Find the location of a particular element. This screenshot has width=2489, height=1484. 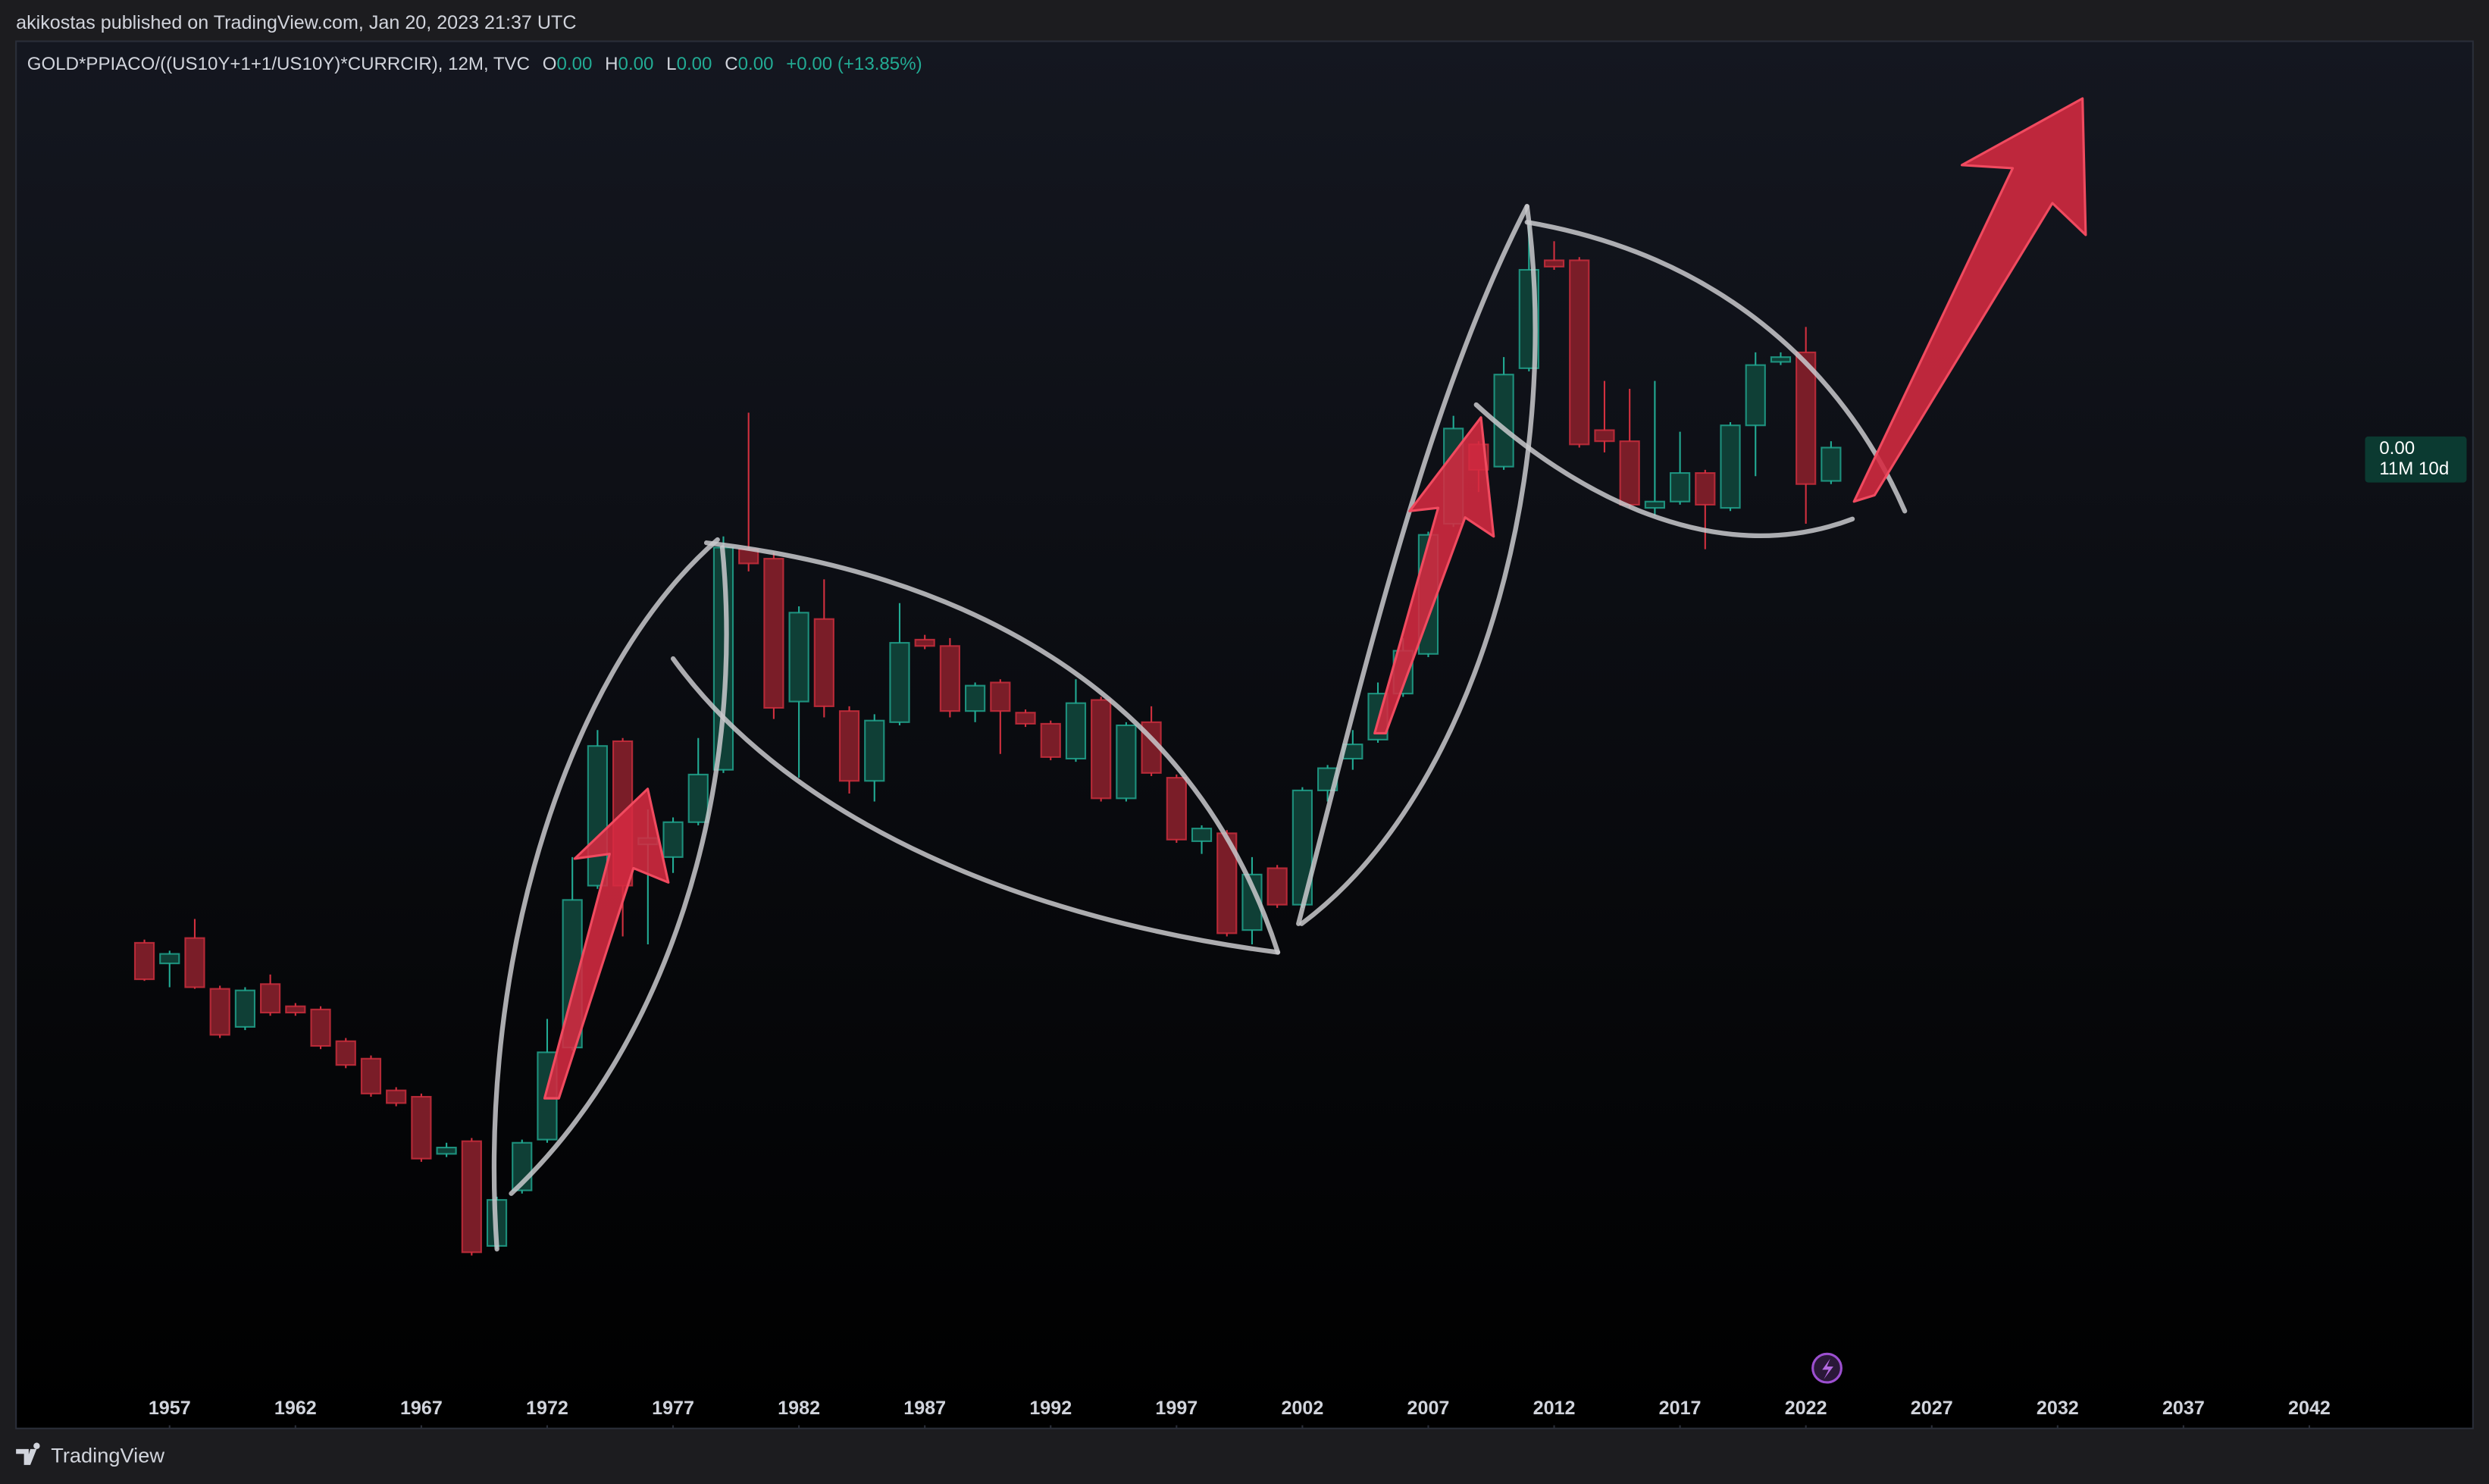

x-tick-label: 2012 is located at coordinates (1554, 1408).